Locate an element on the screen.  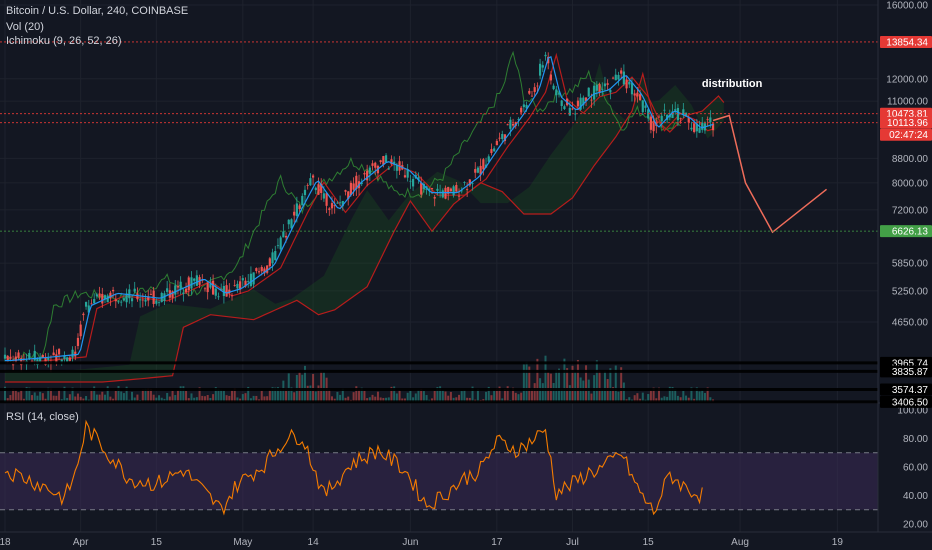
x-tick-label: 17 is located at coordinates (497, 542).